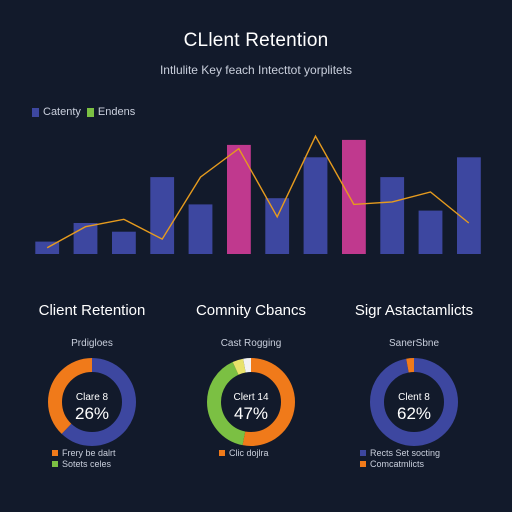 The image size is (512, 512). Describe the element at coordinates (92, 413) in the screenshot. I see `donut-center-value: 26%` at that location.